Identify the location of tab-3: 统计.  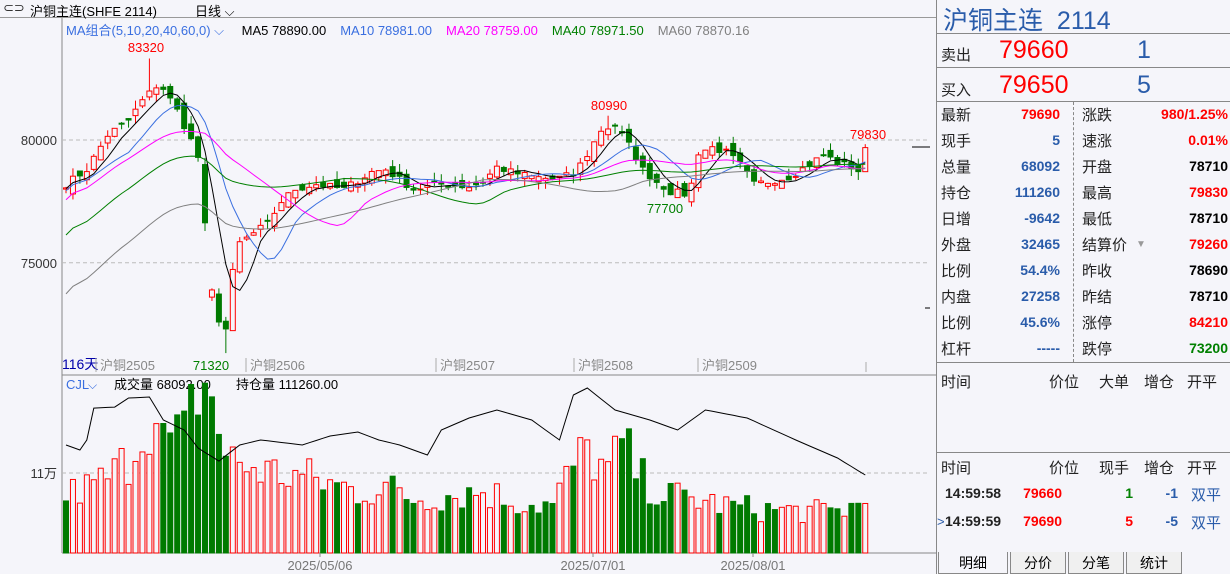
(1154, 563).